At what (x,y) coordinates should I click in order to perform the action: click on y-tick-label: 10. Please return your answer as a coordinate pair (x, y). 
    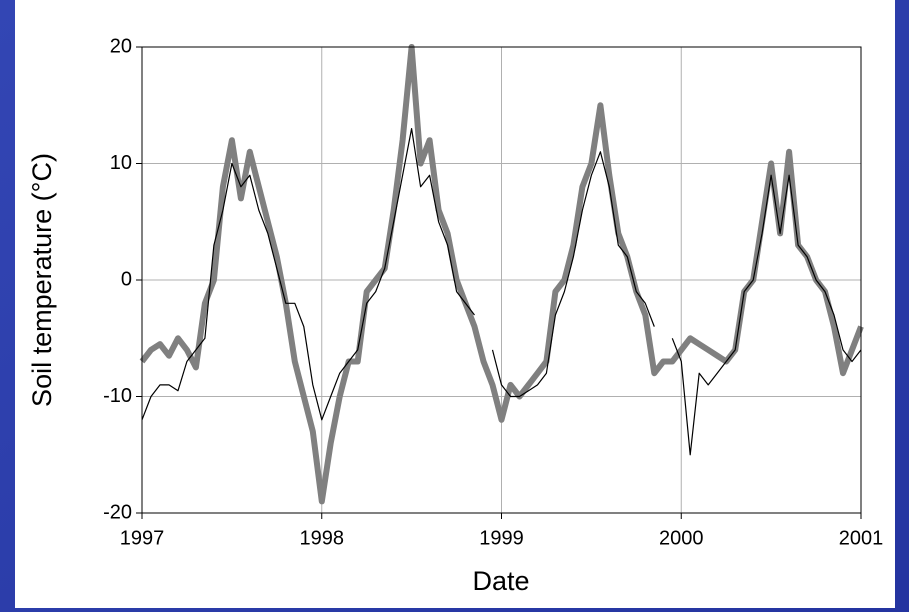
    Looking at the image, I should click on (121, 163).